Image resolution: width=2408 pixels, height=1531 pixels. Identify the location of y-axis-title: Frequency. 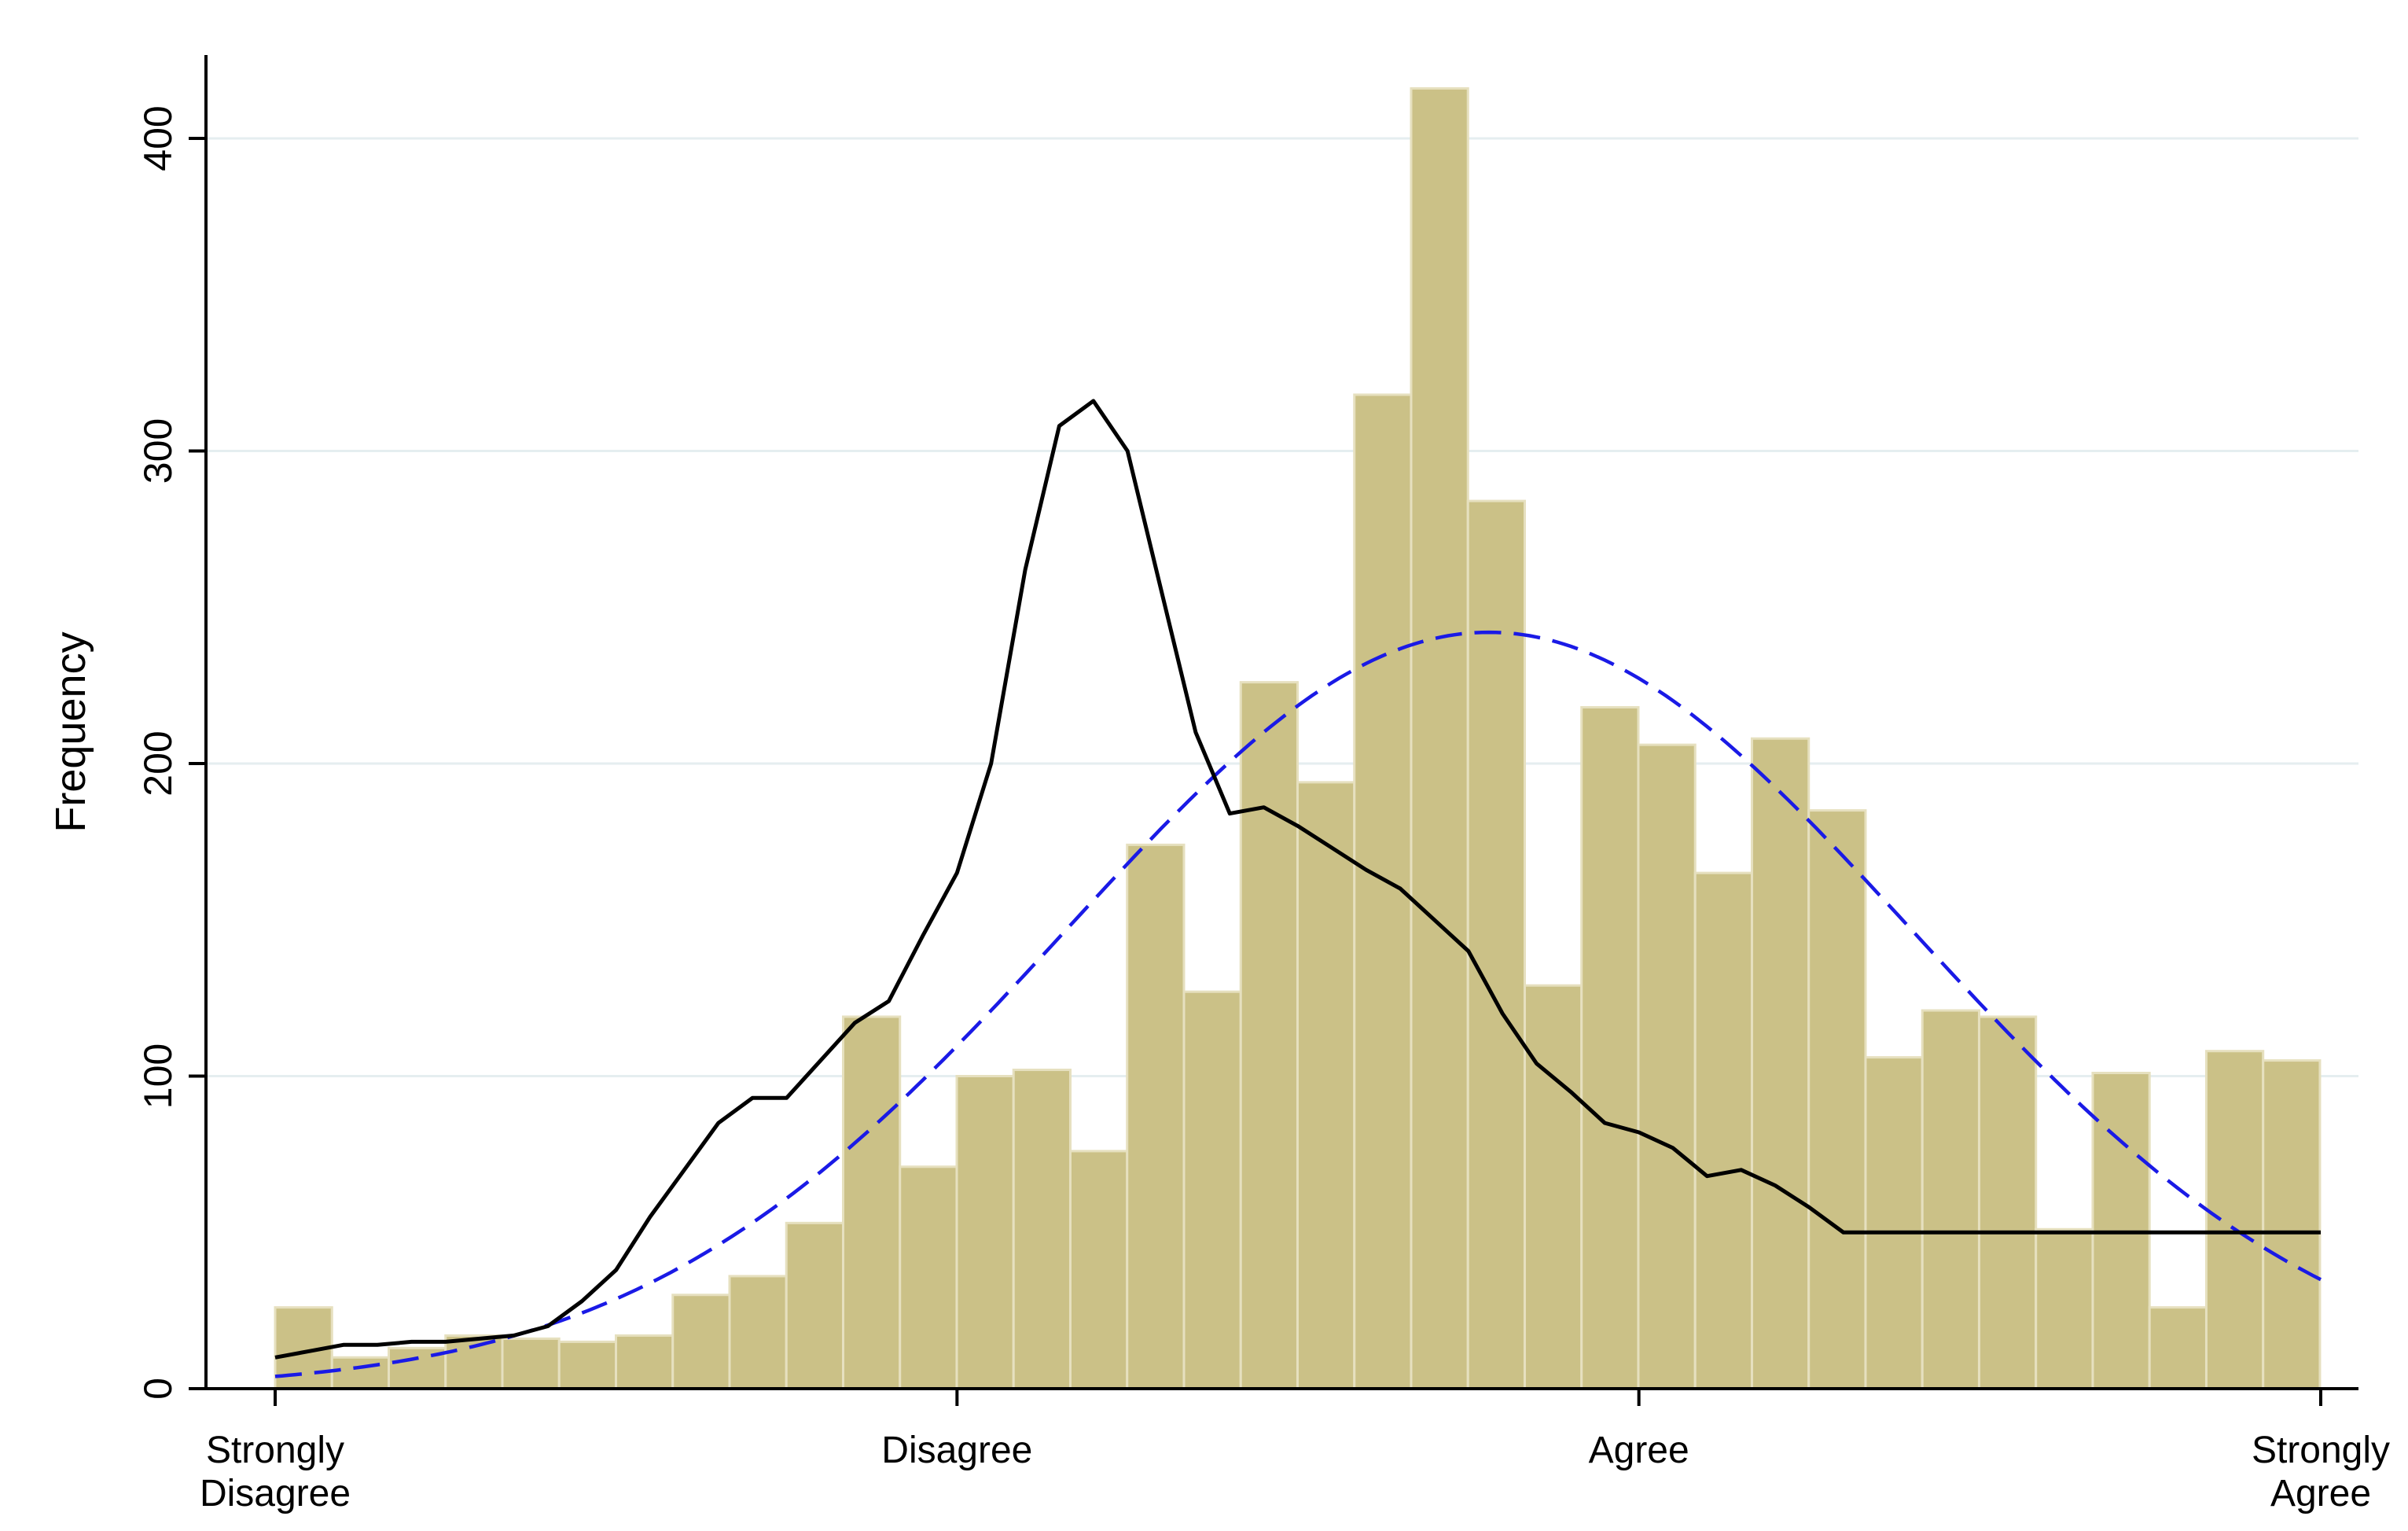
(70, 731).